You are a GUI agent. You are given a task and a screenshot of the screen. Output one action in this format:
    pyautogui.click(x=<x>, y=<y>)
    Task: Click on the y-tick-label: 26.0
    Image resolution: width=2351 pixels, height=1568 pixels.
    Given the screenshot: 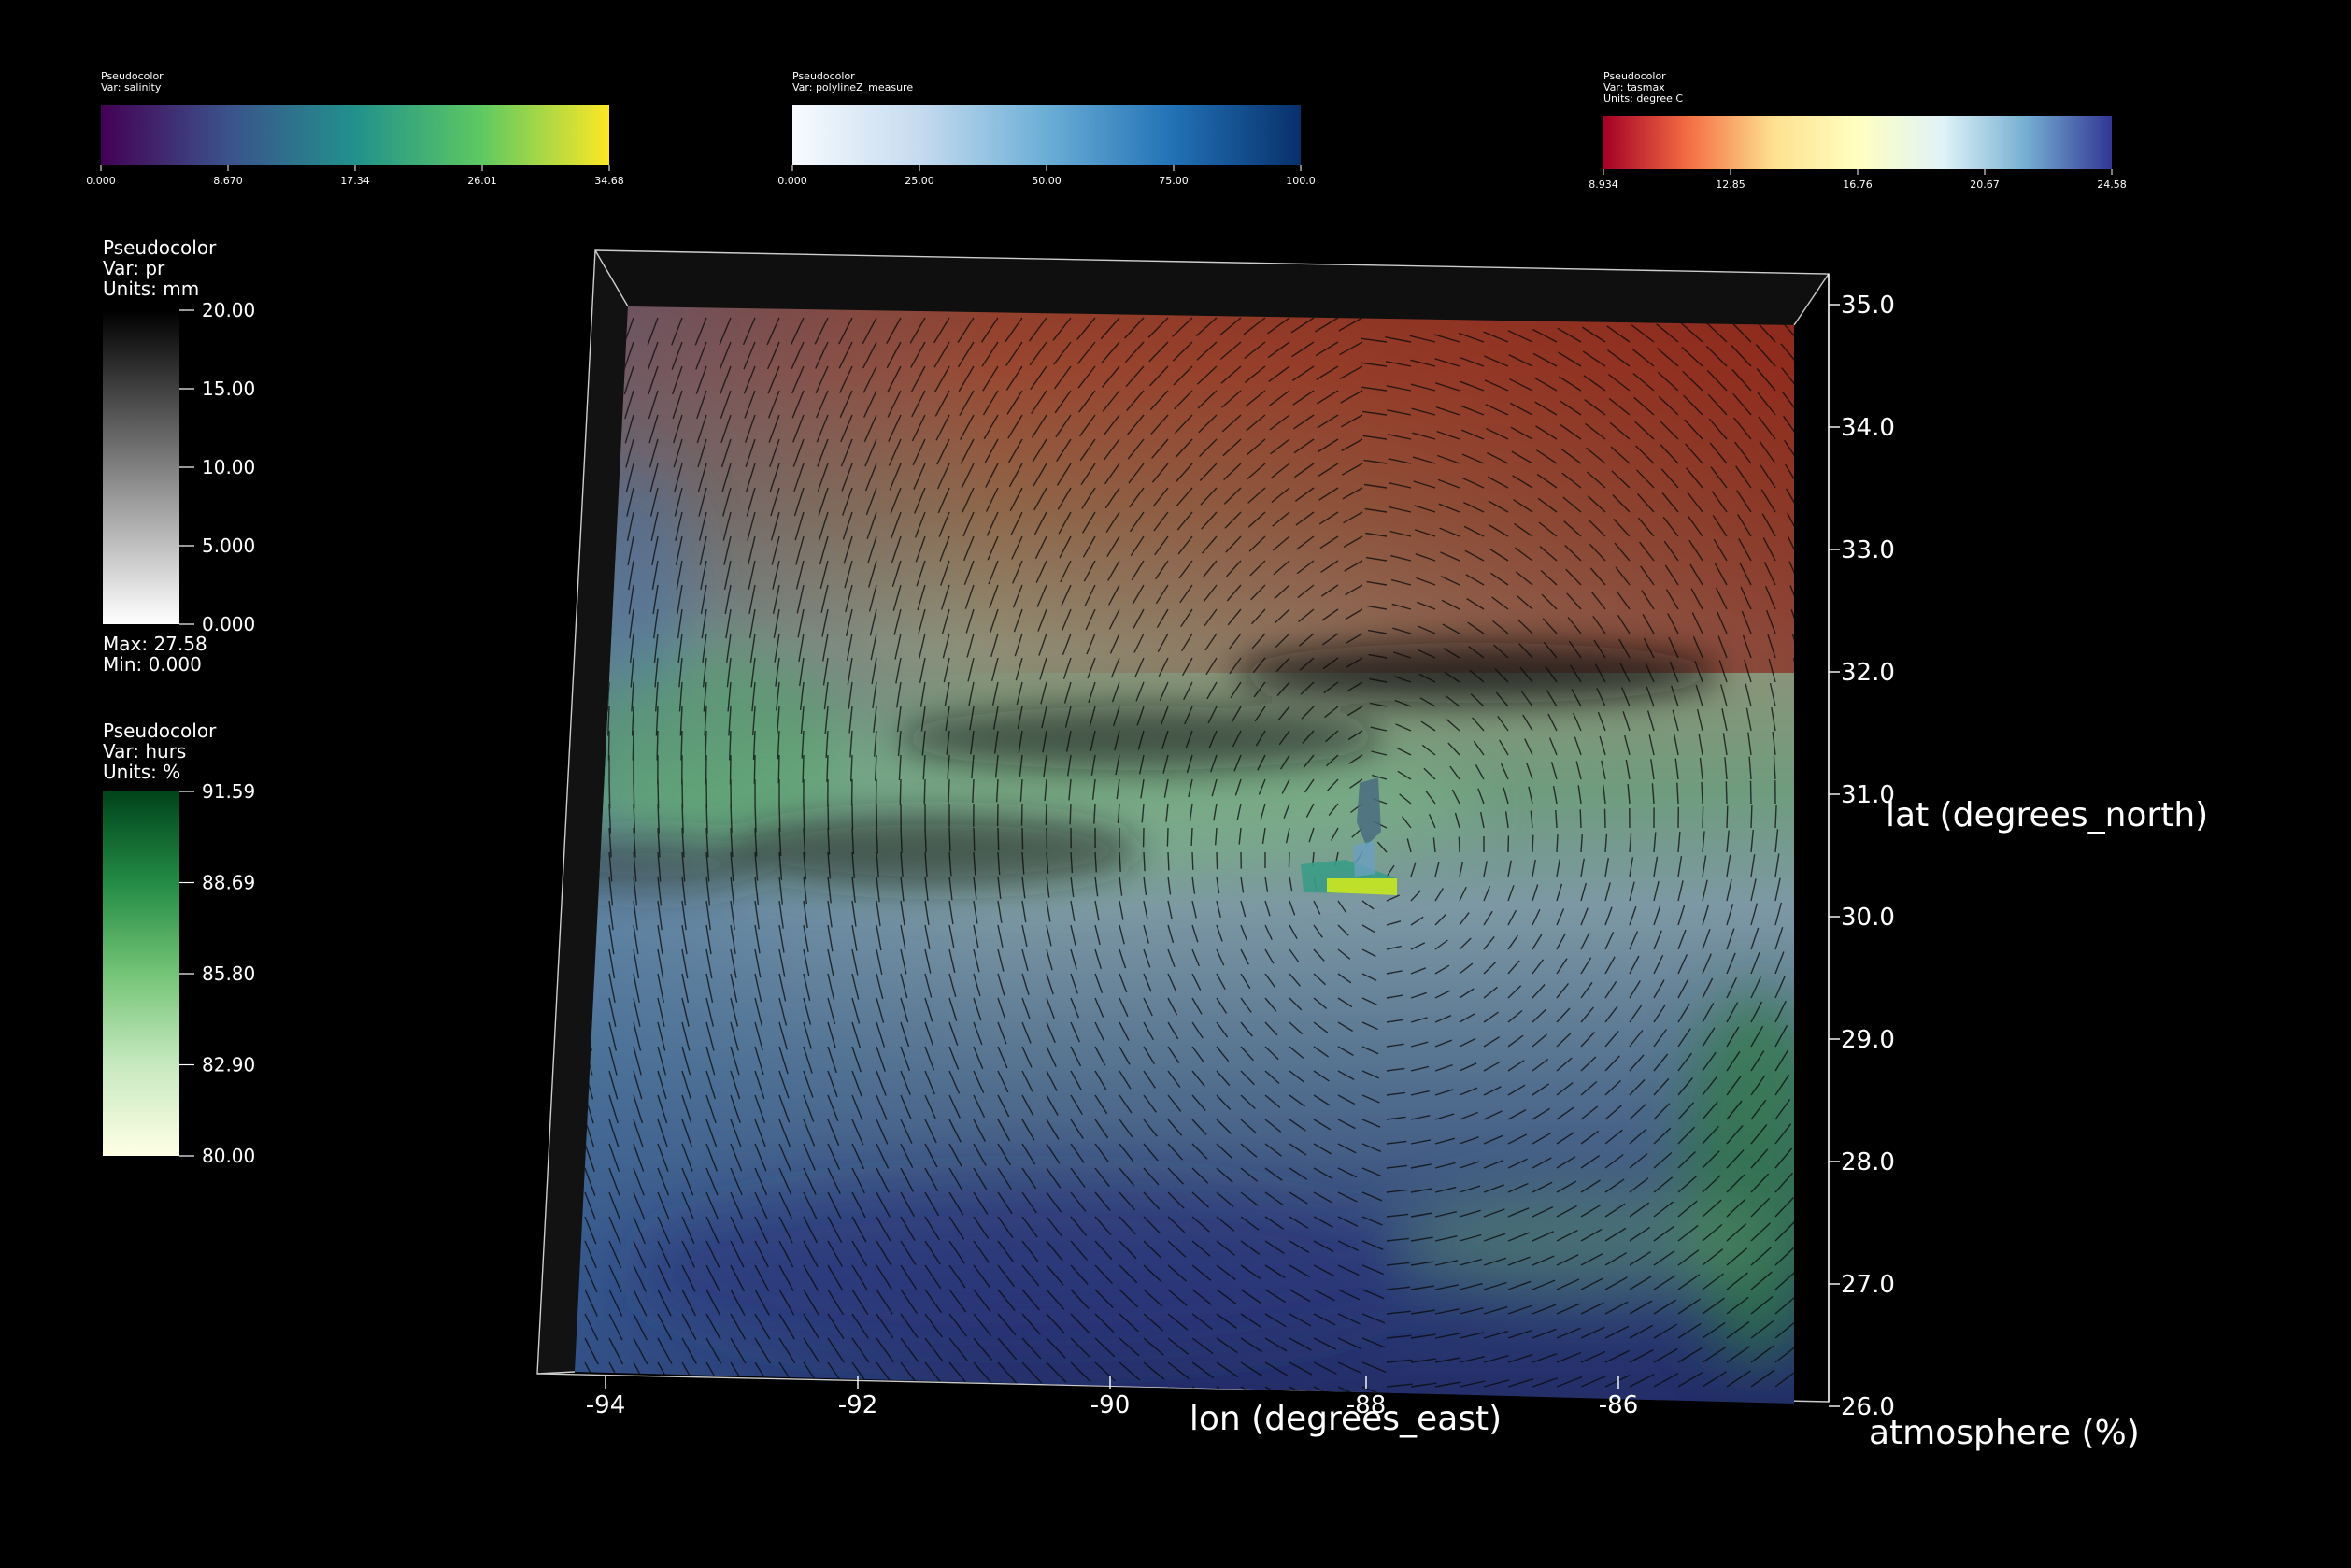 What is the action you would take?
    pyautogui.click(x=1868, y=1407)
    